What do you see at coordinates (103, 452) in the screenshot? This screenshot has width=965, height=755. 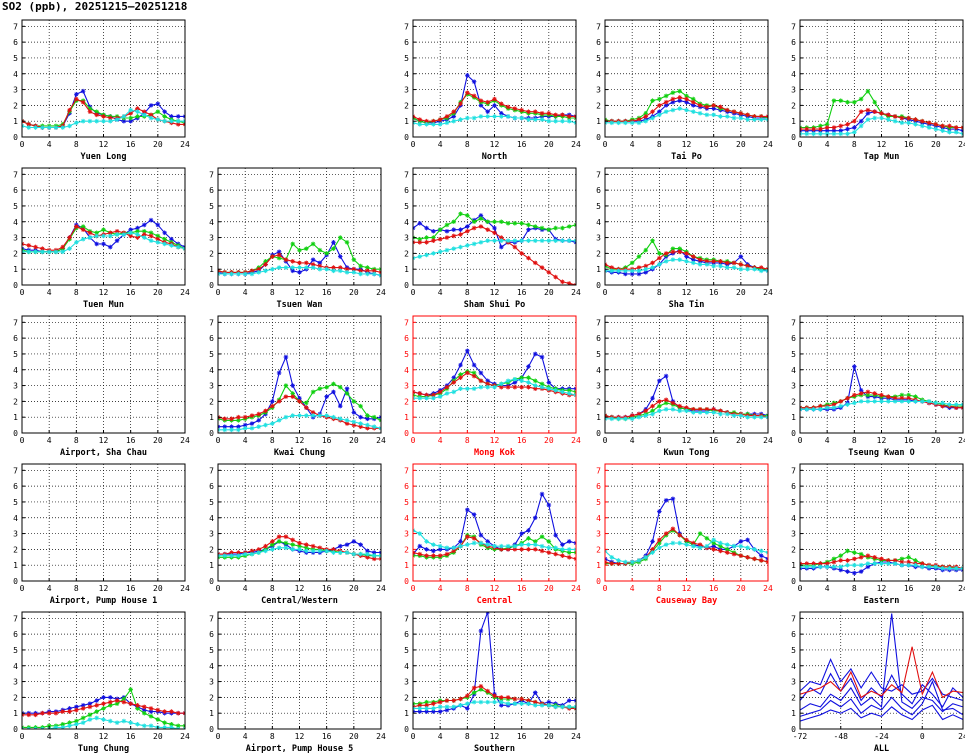 I see `station-label: Airport, Sha Chau` at bounding box center [103, 452].